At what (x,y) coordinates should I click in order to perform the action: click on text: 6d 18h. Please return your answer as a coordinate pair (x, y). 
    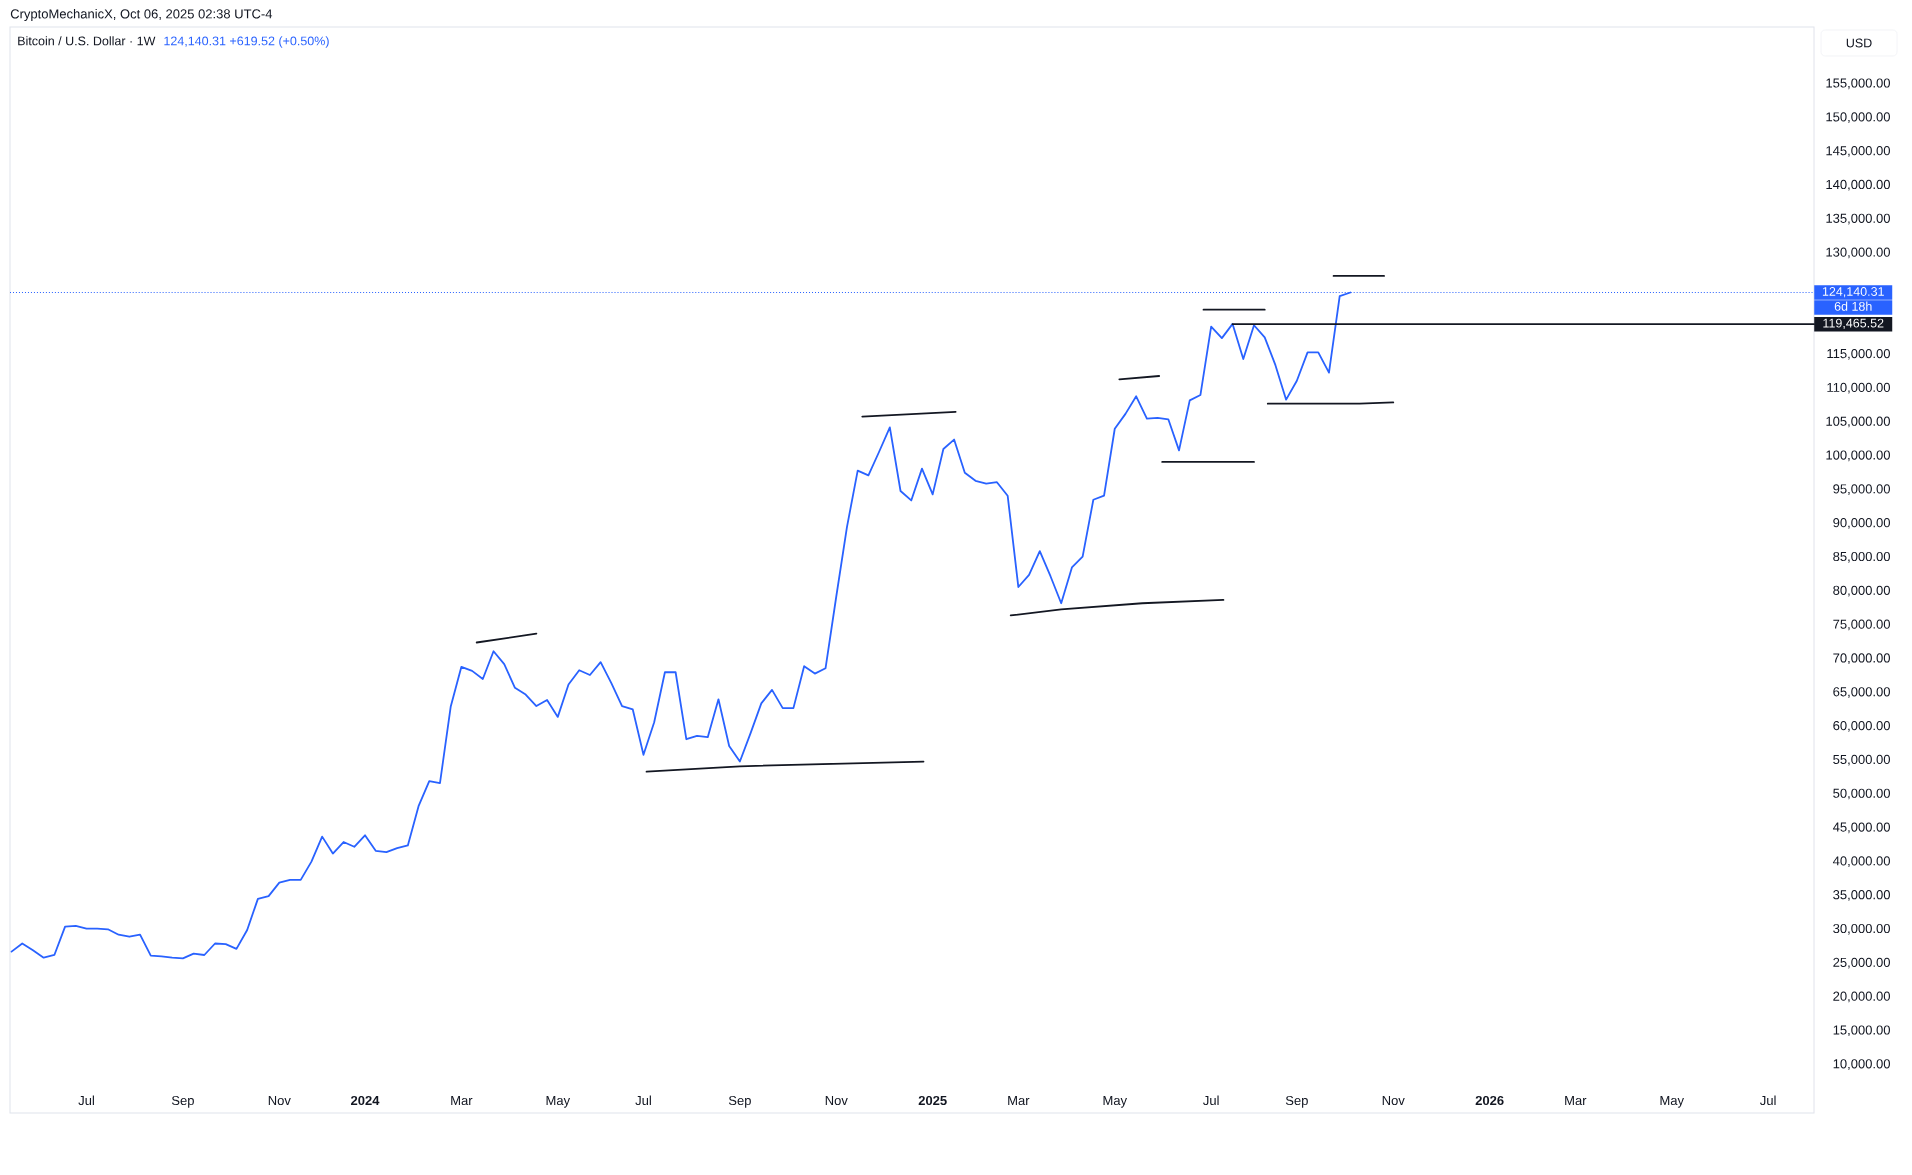
    Looking at the image, I should click on (1853, 306).